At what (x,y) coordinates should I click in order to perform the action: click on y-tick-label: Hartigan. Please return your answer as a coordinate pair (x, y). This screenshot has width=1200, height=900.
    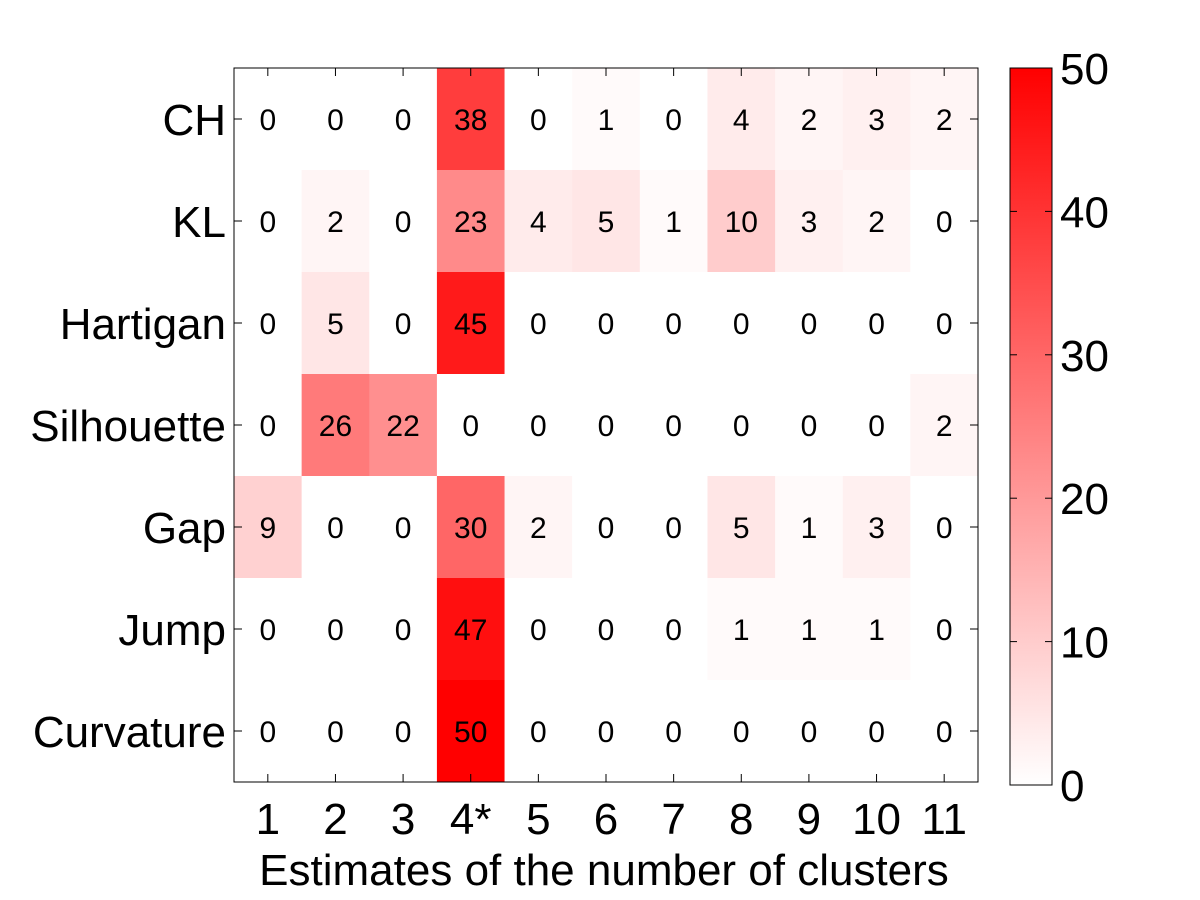
    Looking at the image, I should click on (143, 324).